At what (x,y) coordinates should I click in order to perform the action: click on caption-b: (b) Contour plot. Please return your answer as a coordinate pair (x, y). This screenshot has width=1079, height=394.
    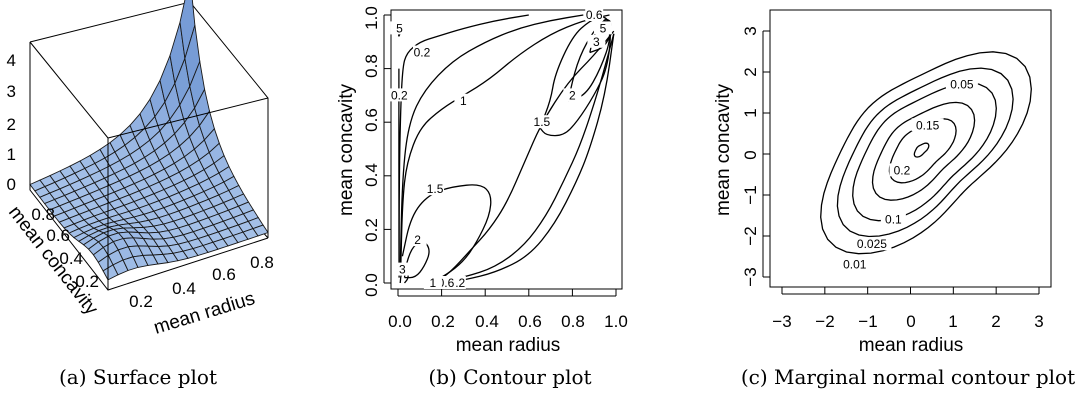
    Looking at the image, I should click on (509, 377).